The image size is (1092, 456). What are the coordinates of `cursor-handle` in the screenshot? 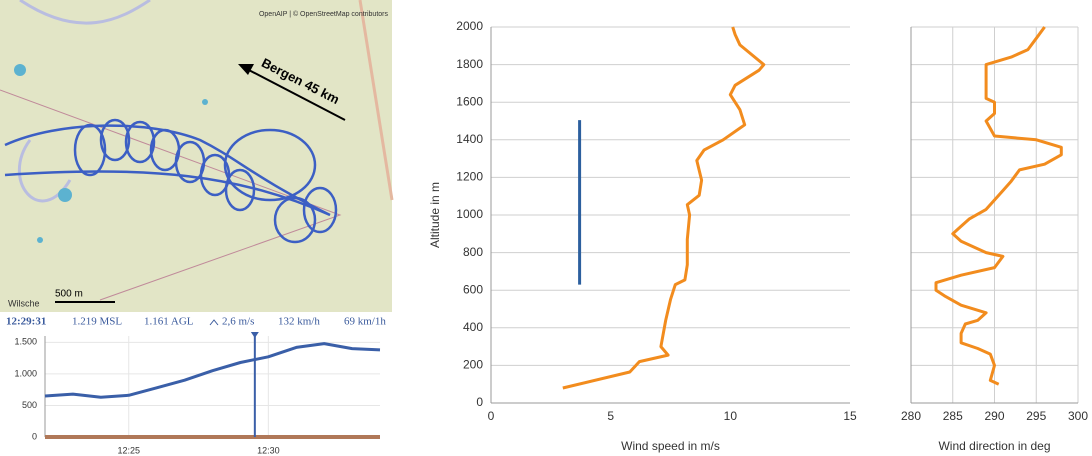 It's located at (254, 335).